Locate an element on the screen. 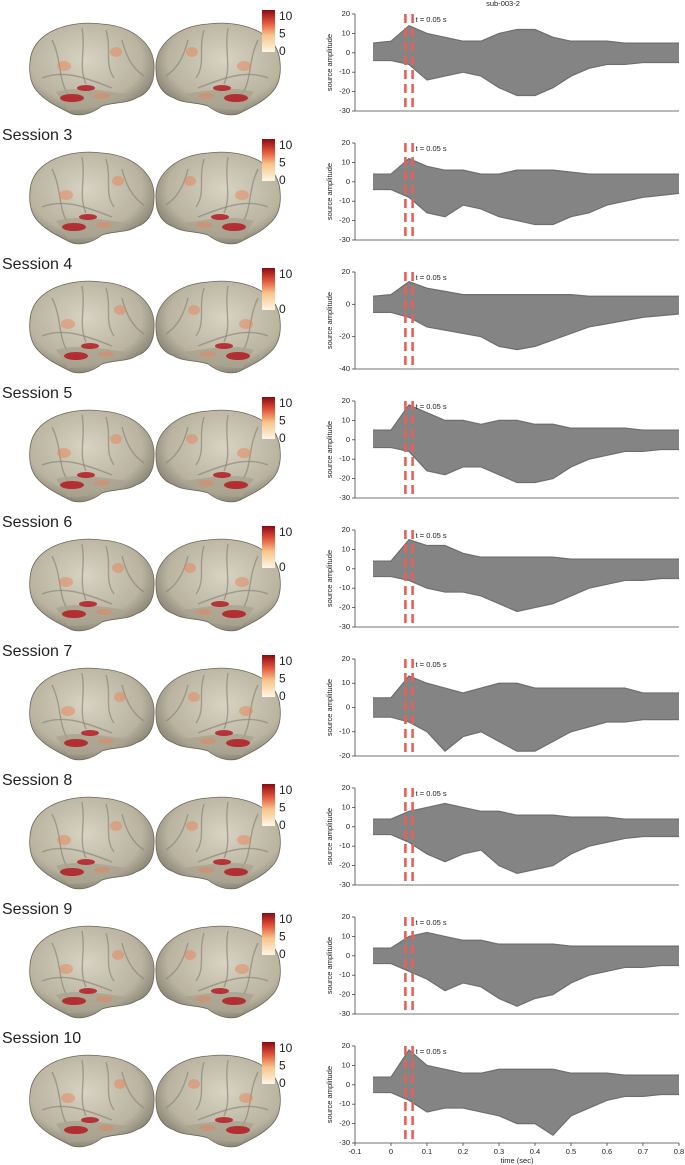  session-label: Session 8 is located at coordinates (37, 780).